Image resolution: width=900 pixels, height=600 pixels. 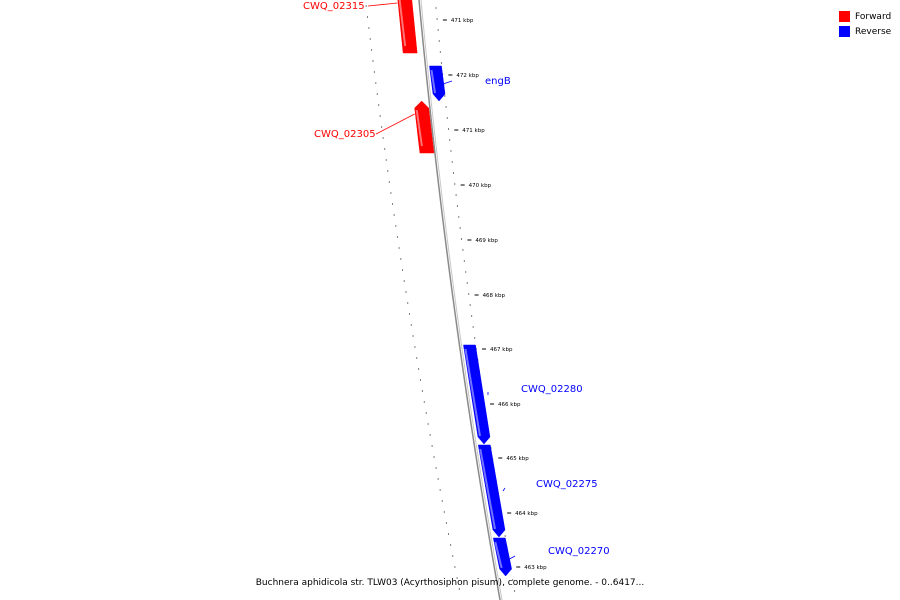 I want to click on legend-label-forward: Forward, so click(x=873, y=16).